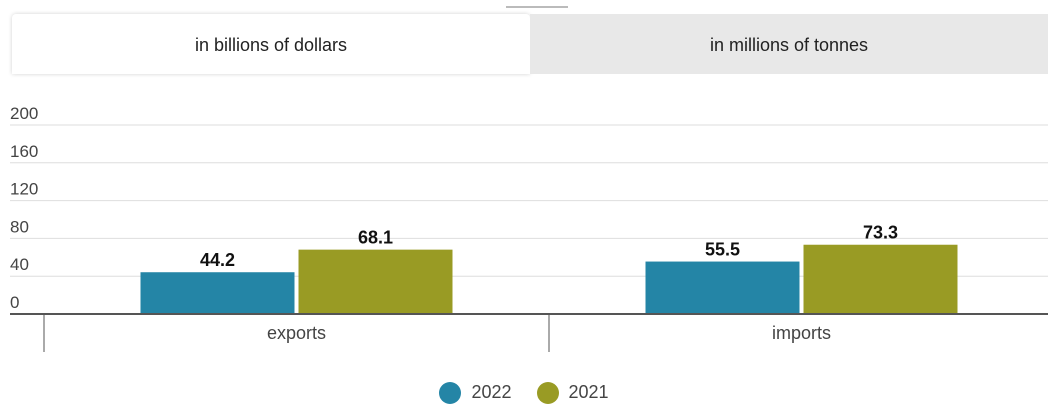  I want to click on bar-2021-exports, so click(375, 281).